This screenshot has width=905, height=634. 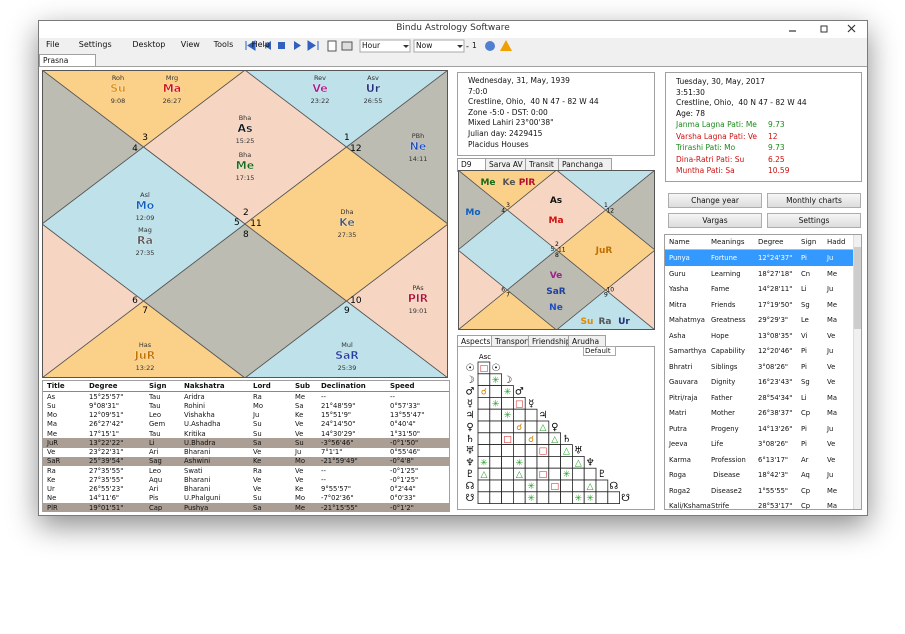 I want to click on table-cell: Dignity, so click(x=723, y=382).